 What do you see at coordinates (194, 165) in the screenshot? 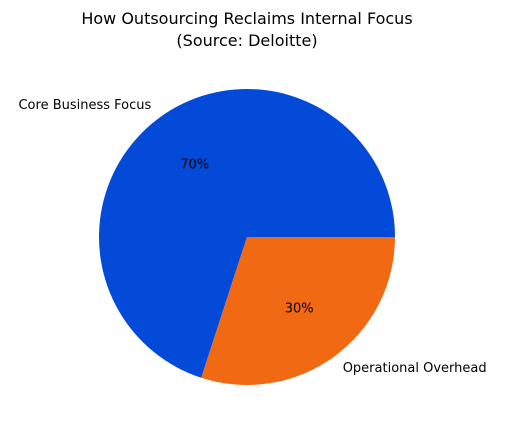
I see `slice-percent-core-business-focus: 70%` at bounding box center [194, 165].